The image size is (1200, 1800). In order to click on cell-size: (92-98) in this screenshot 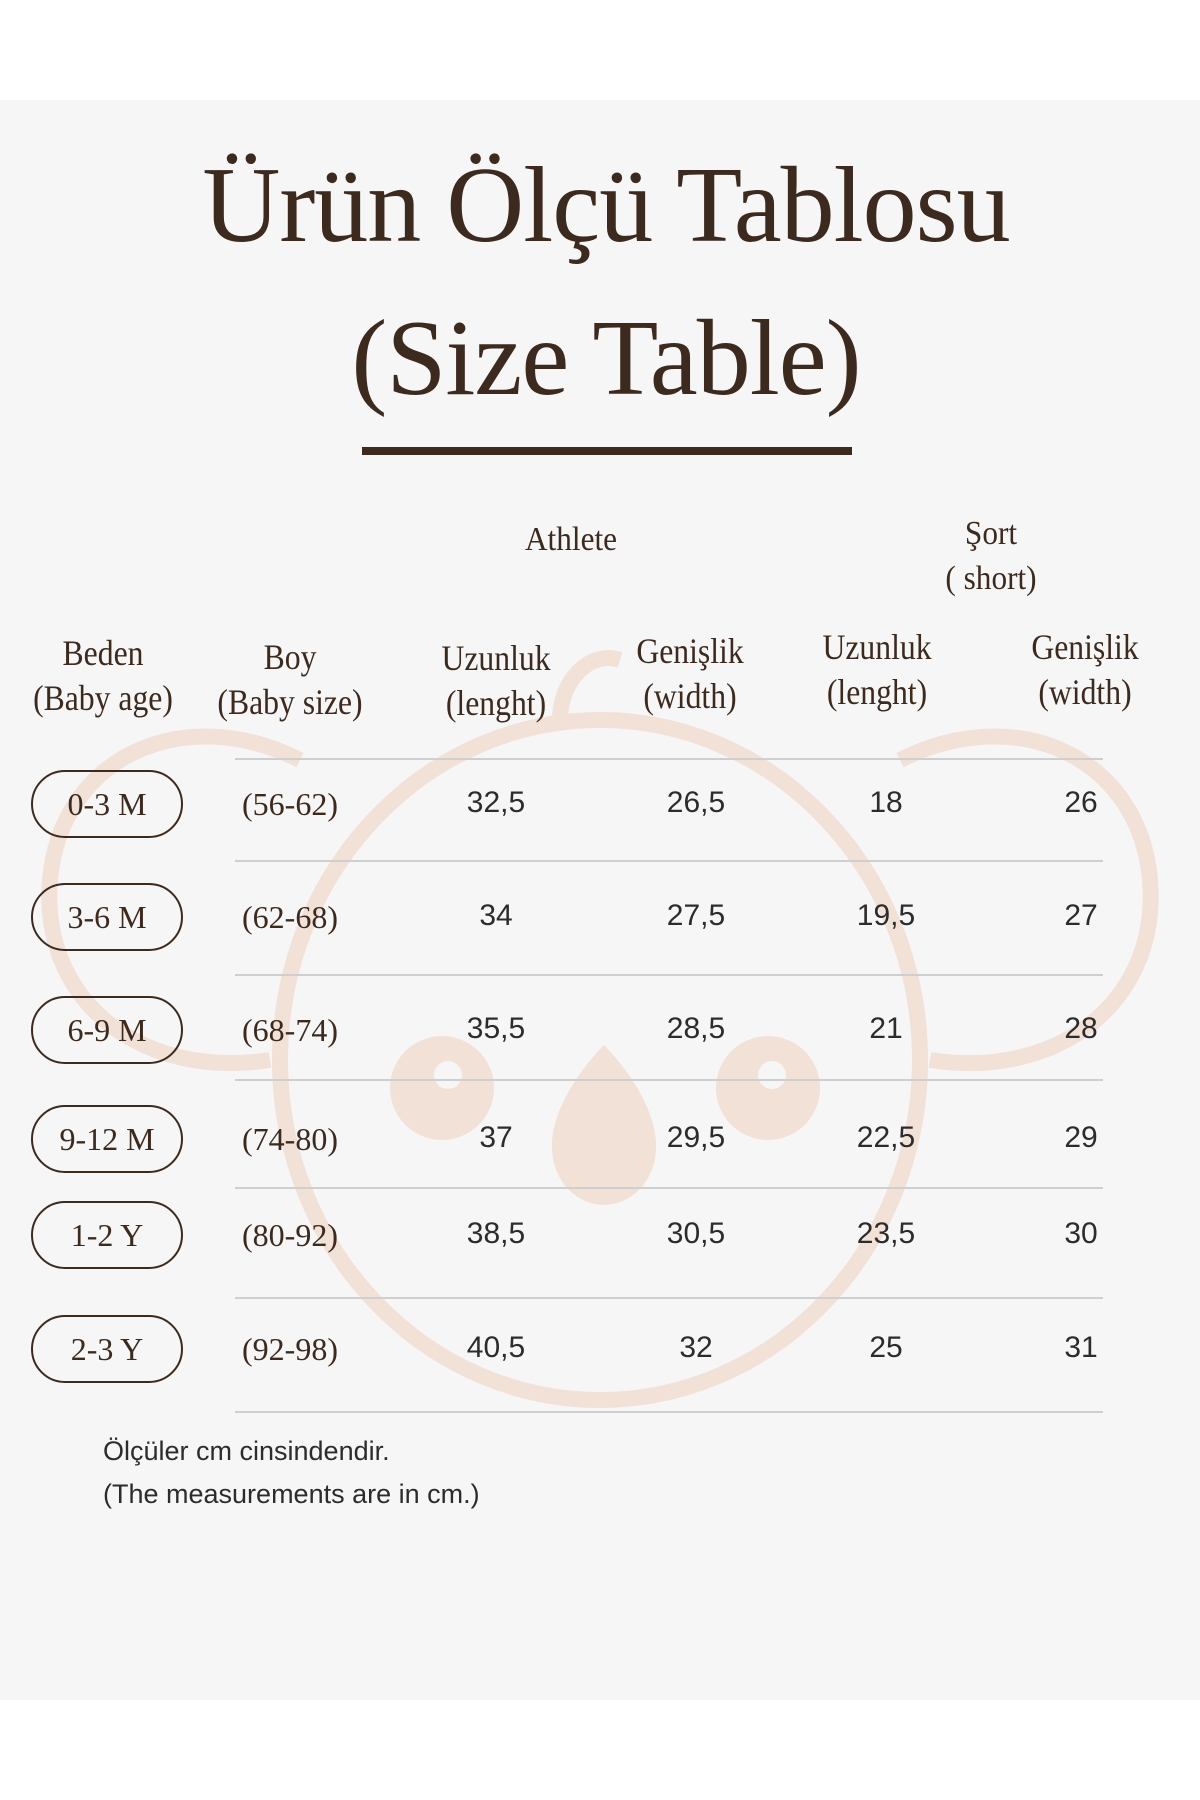, I will do `click(290, 1349)`.